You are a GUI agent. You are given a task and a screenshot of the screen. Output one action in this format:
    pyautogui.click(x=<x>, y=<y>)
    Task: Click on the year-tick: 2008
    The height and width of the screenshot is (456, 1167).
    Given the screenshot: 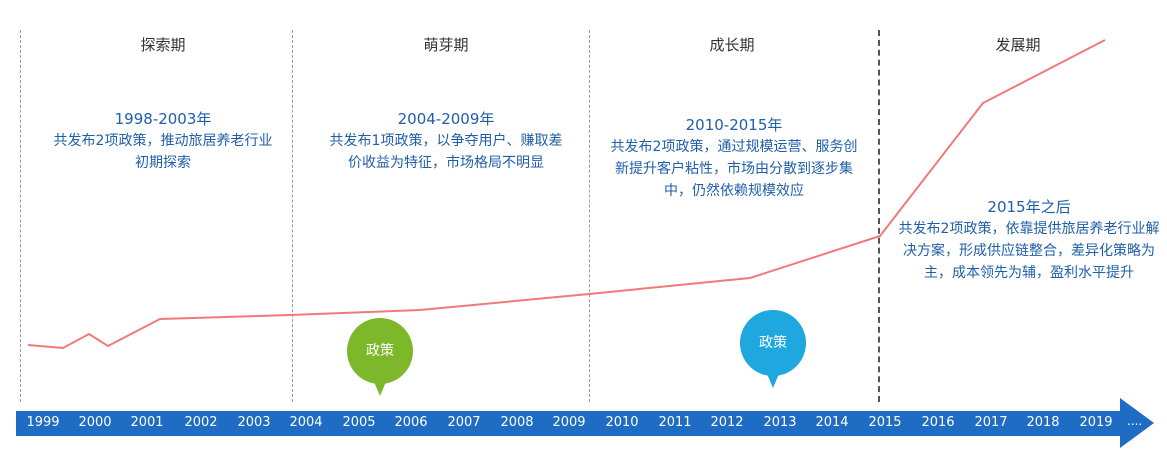 What is the action you would take?
    pyautogui.click(x=517, y=422)
    